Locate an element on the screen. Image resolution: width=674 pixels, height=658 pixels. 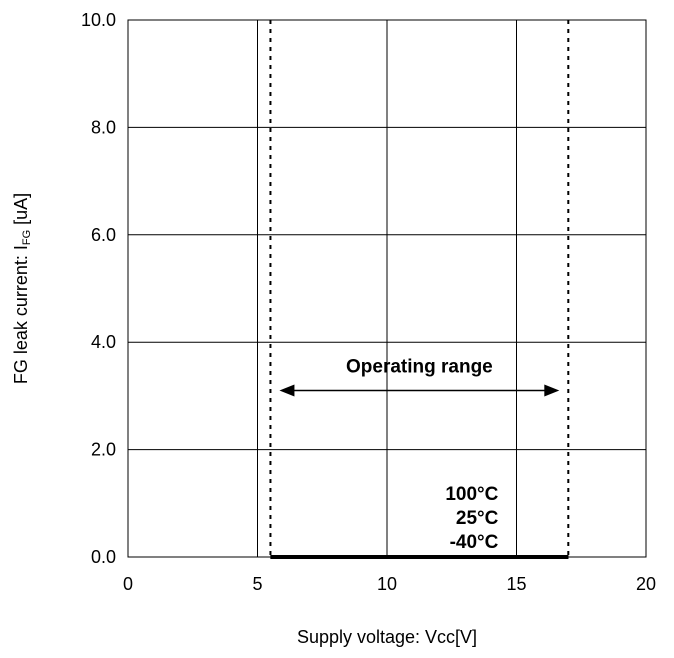
y-axis-title: FG leak current: IFG [uA] is located at coordinates (22, 288).